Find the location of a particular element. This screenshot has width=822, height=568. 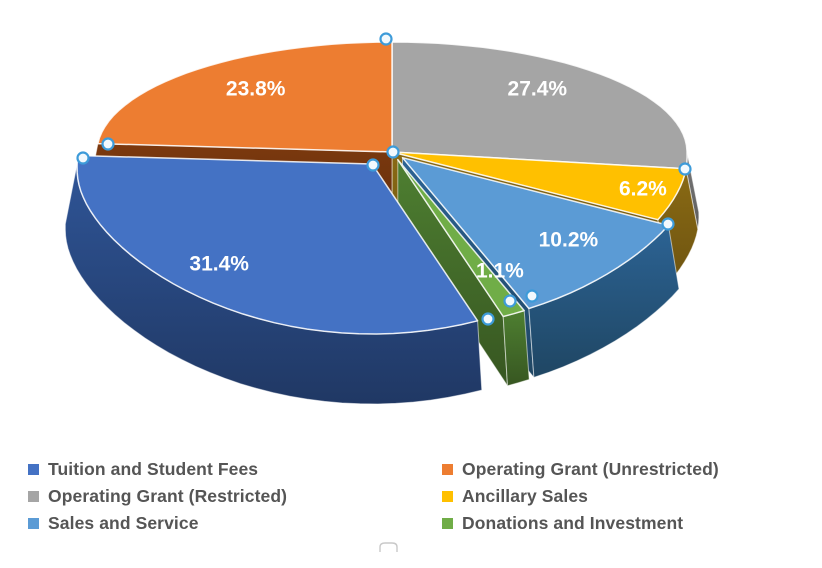

data-label-ancillary-sales: 6.2% is located at coordinates (643, 188).